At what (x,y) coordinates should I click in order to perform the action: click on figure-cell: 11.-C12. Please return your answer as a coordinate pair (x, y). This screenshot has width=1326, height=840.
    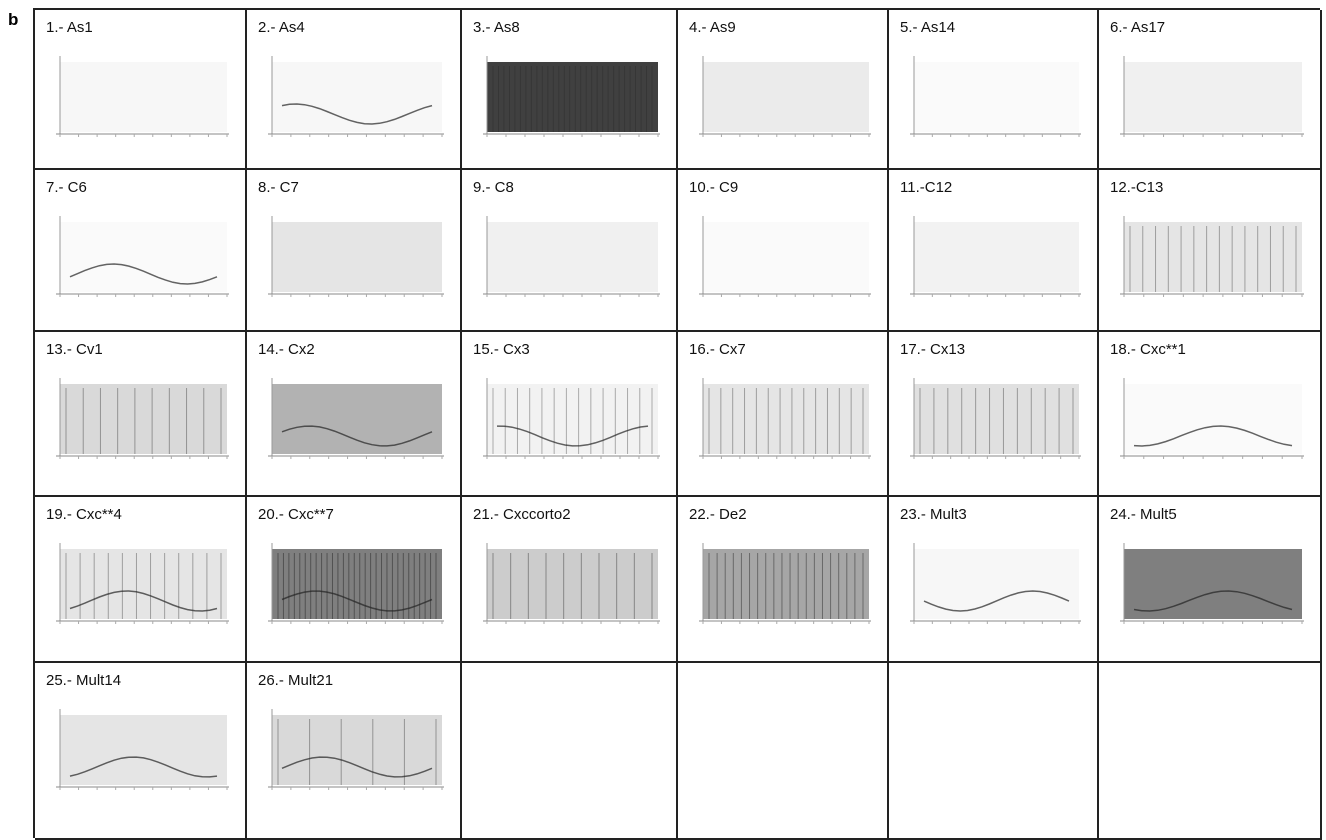
    Looking at the image, I should click on (994, 251).